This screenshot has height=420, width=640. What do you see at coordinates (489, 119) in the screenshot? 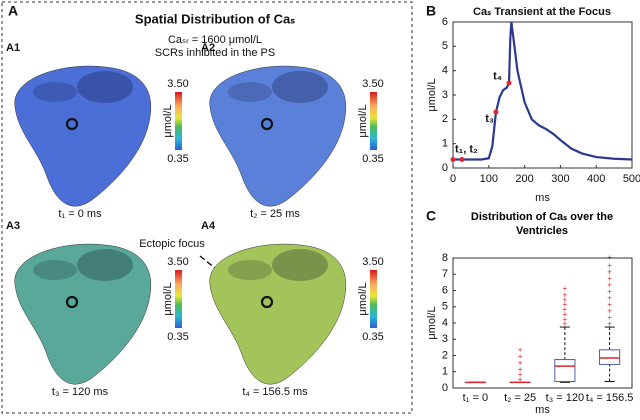
I see `point-annotation: t₃` at bounding box center [489, 119].